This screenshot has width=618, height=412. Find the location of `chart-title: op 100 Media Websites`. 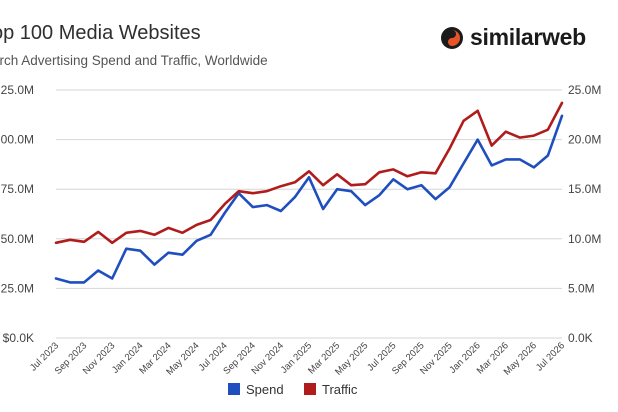

chart-title: op 100 Media Websites is located at coordinates (100, 33).